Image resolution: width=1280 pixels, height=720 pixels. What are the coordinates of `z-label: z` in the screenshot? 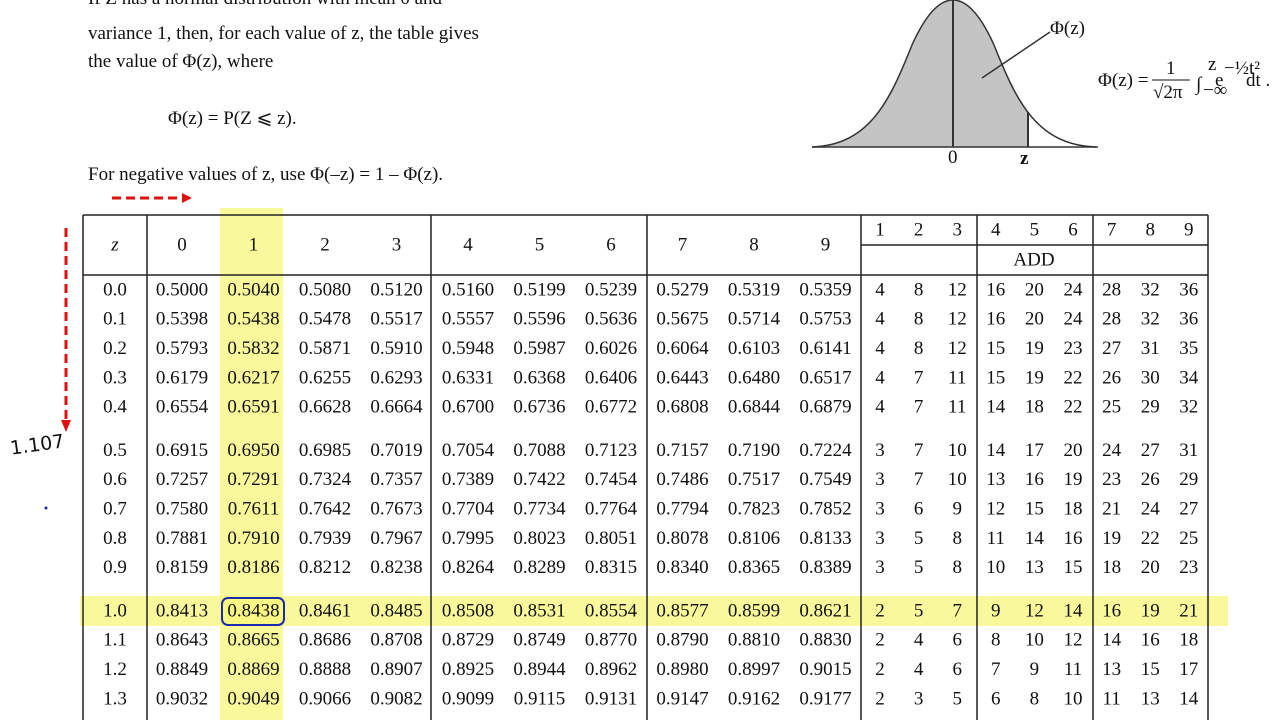 It's located at (1024, 158).